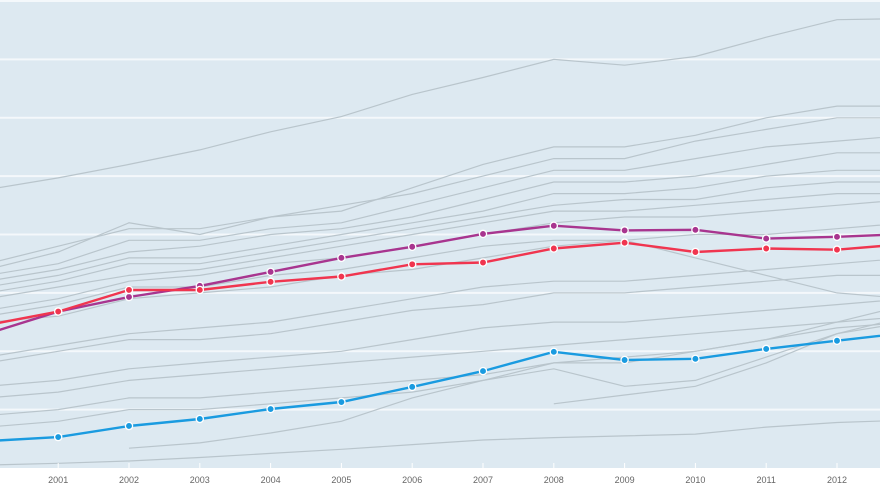 The image size is (880, 495). What do you see at coordinates (554, 480) in the screenshot?
I see `x-tick-label: 2008` at bounding box center [554, 480].